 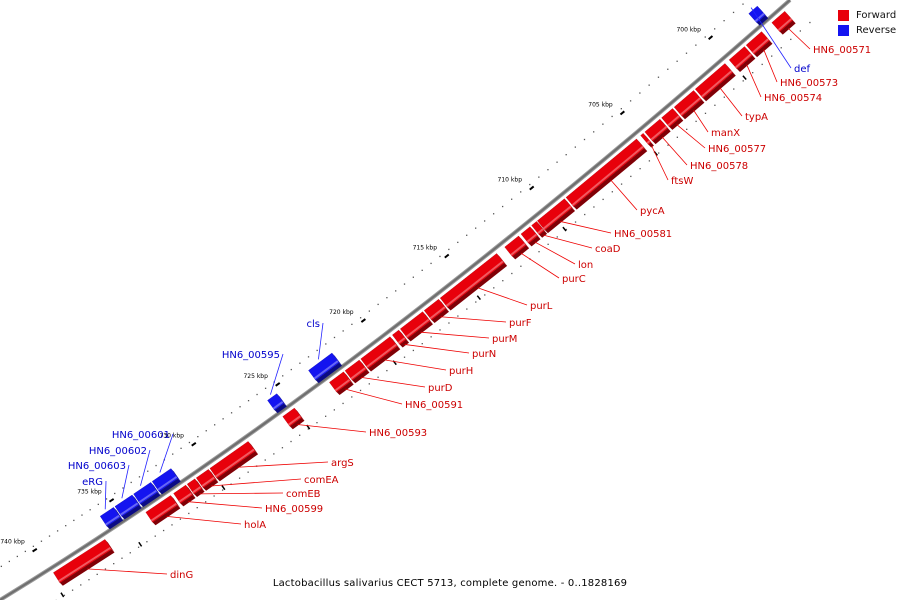 I want to click on forward-swatch, so click(x=843, y=15).